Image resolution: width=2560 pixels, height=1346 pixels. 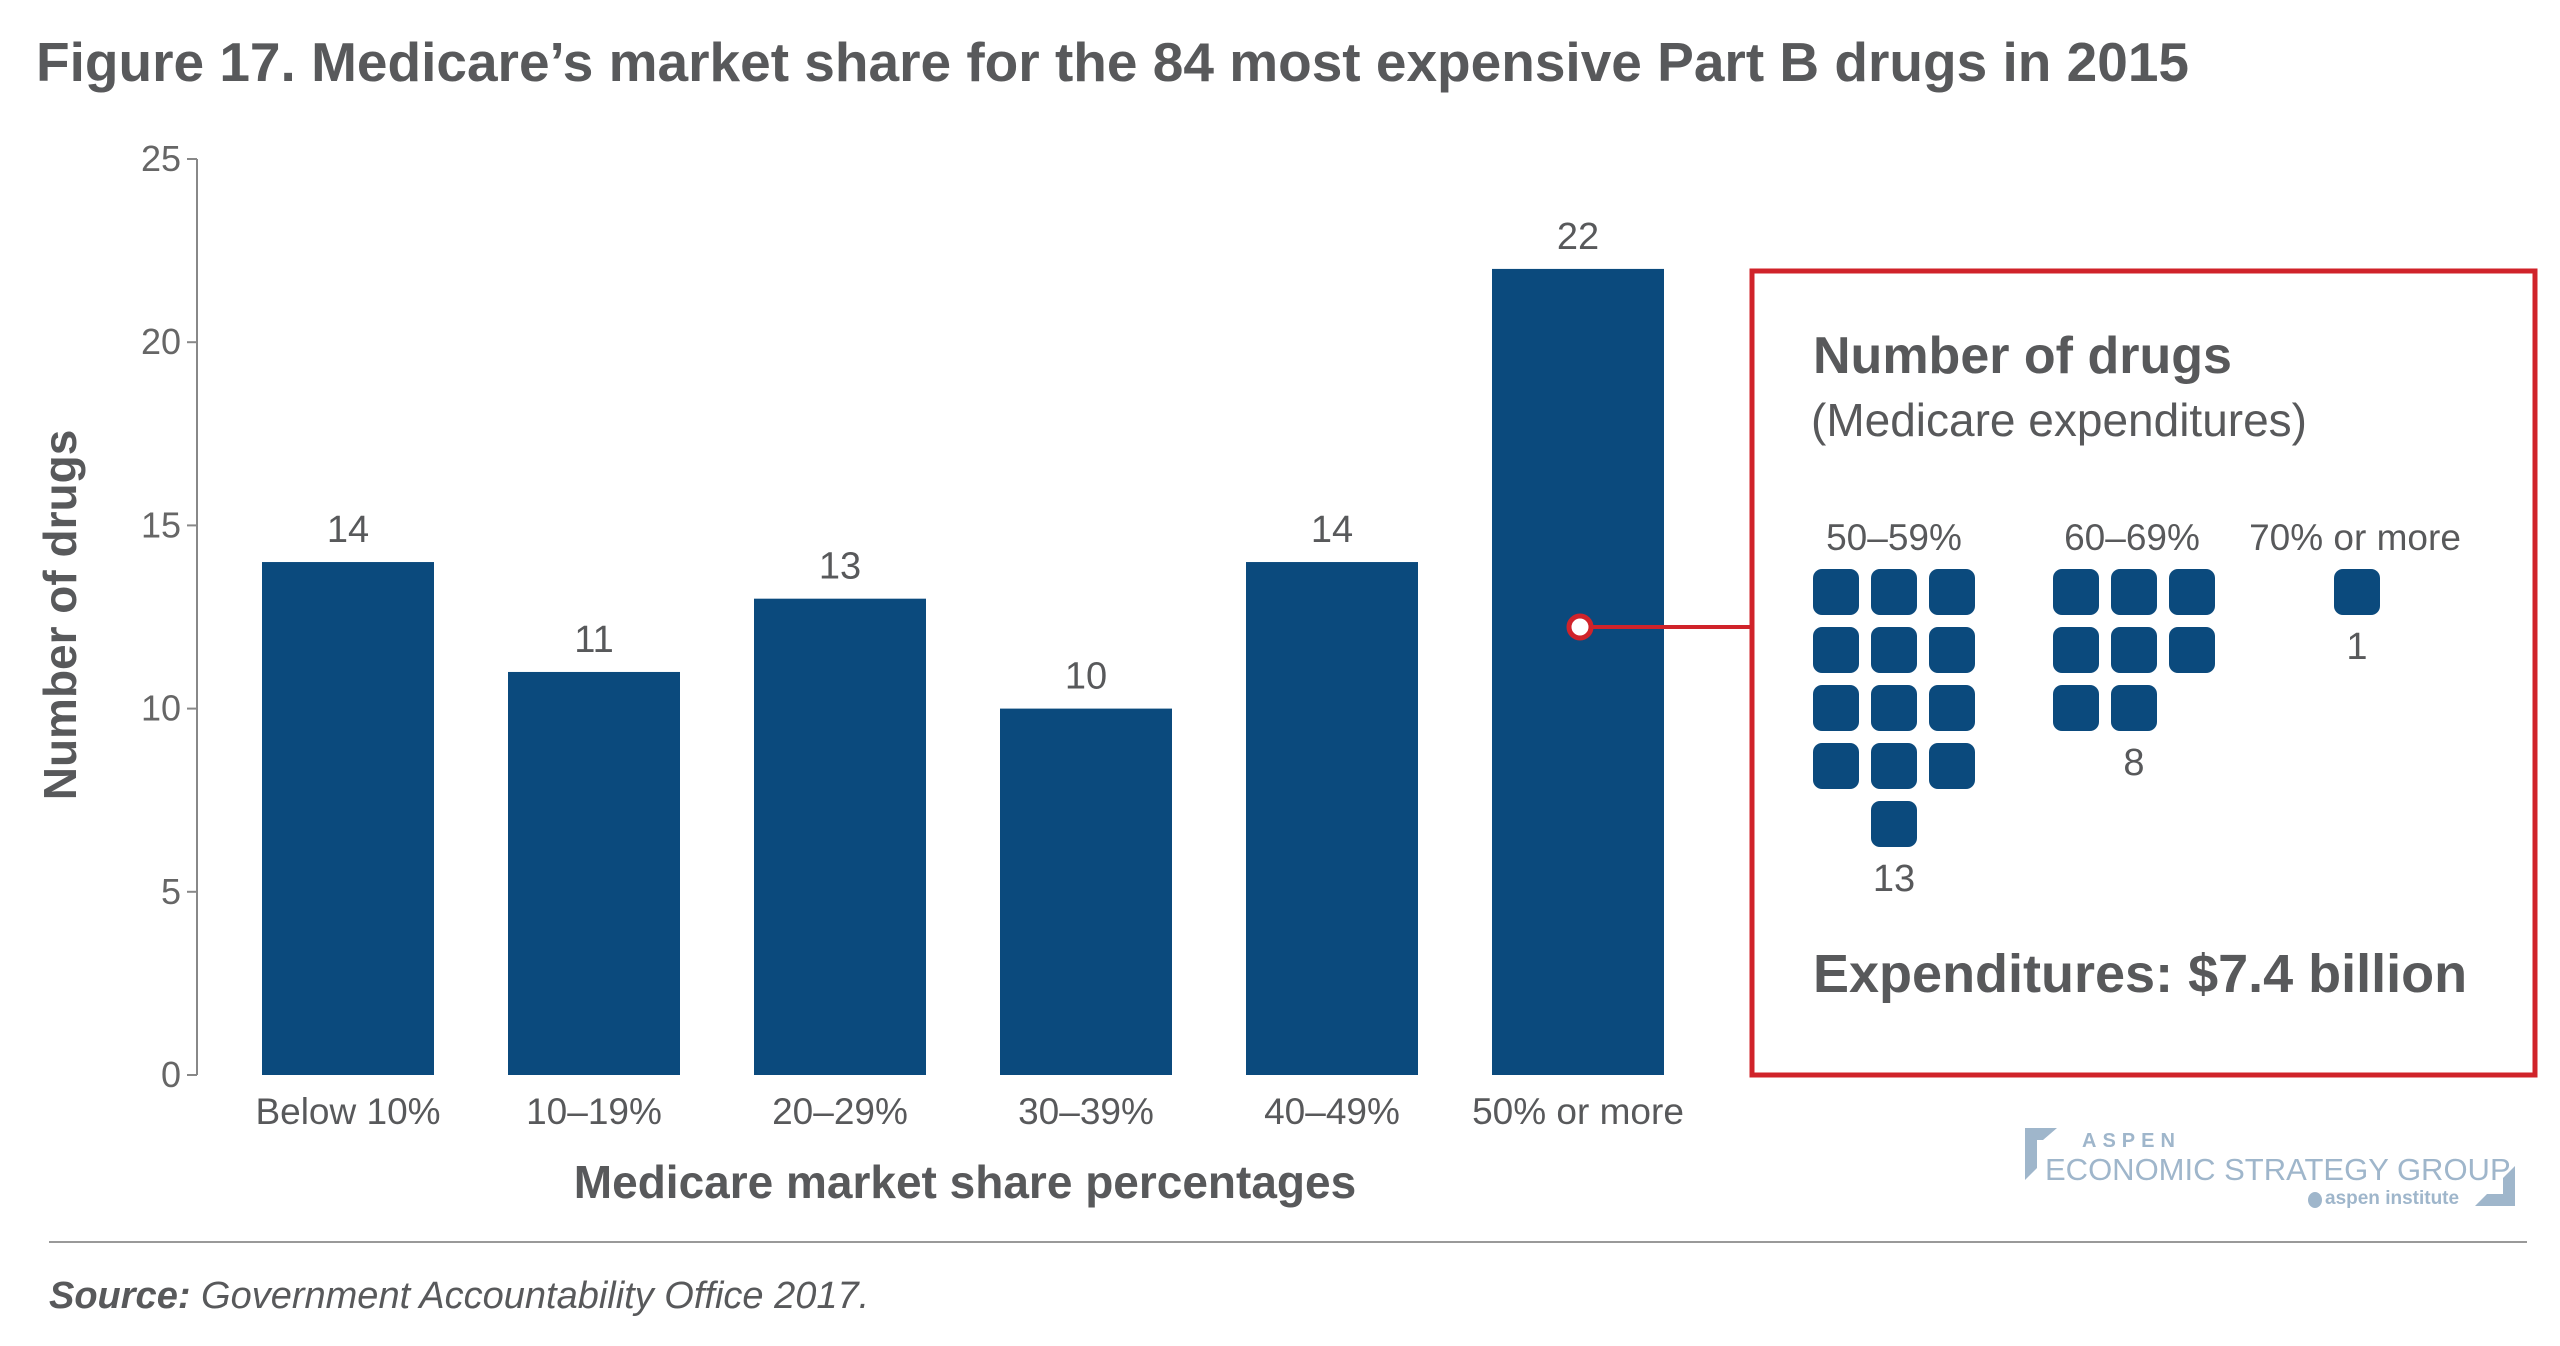 What do you see at coordinates (1894, 879) in the screenshot?
I see `group-count: 13` at bounding box center [1894, 879].